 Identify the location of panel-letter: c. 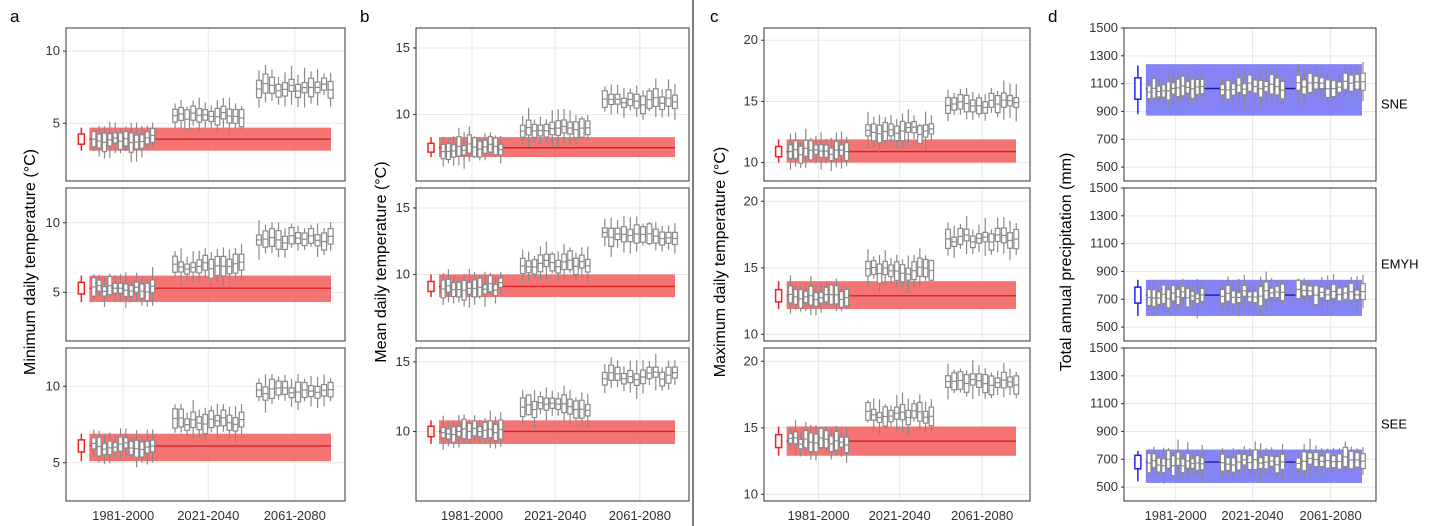
(714, 16).